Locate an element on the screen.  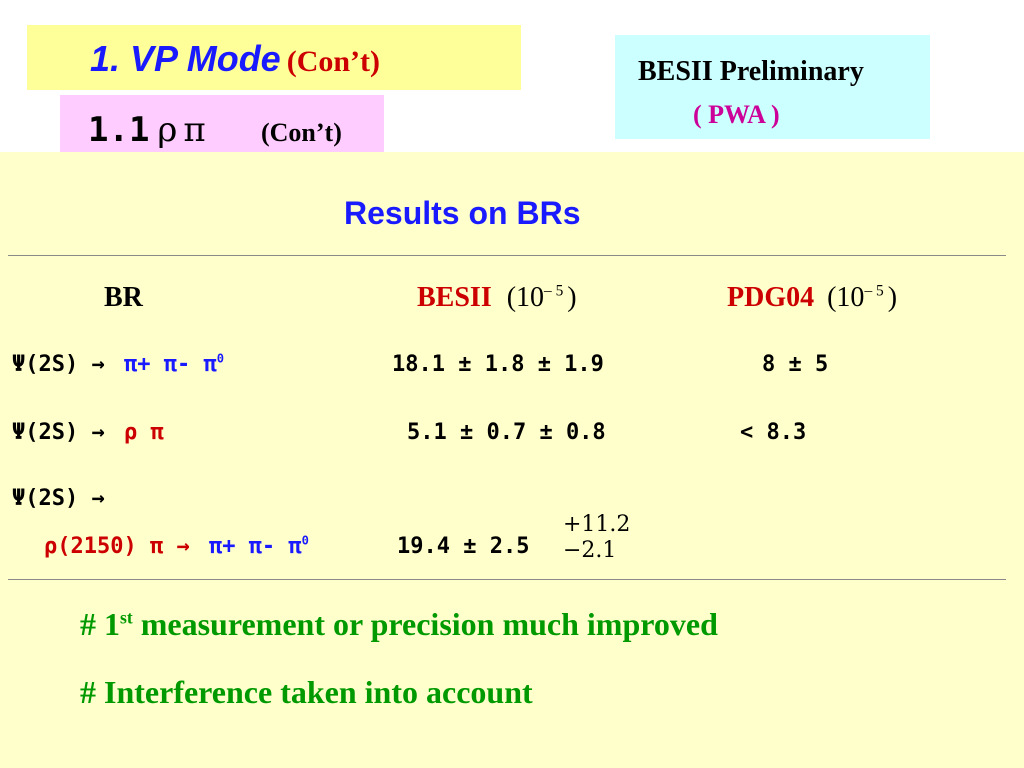
preliminary-label: BESII Preliminary is located at coordinates (751, 71).